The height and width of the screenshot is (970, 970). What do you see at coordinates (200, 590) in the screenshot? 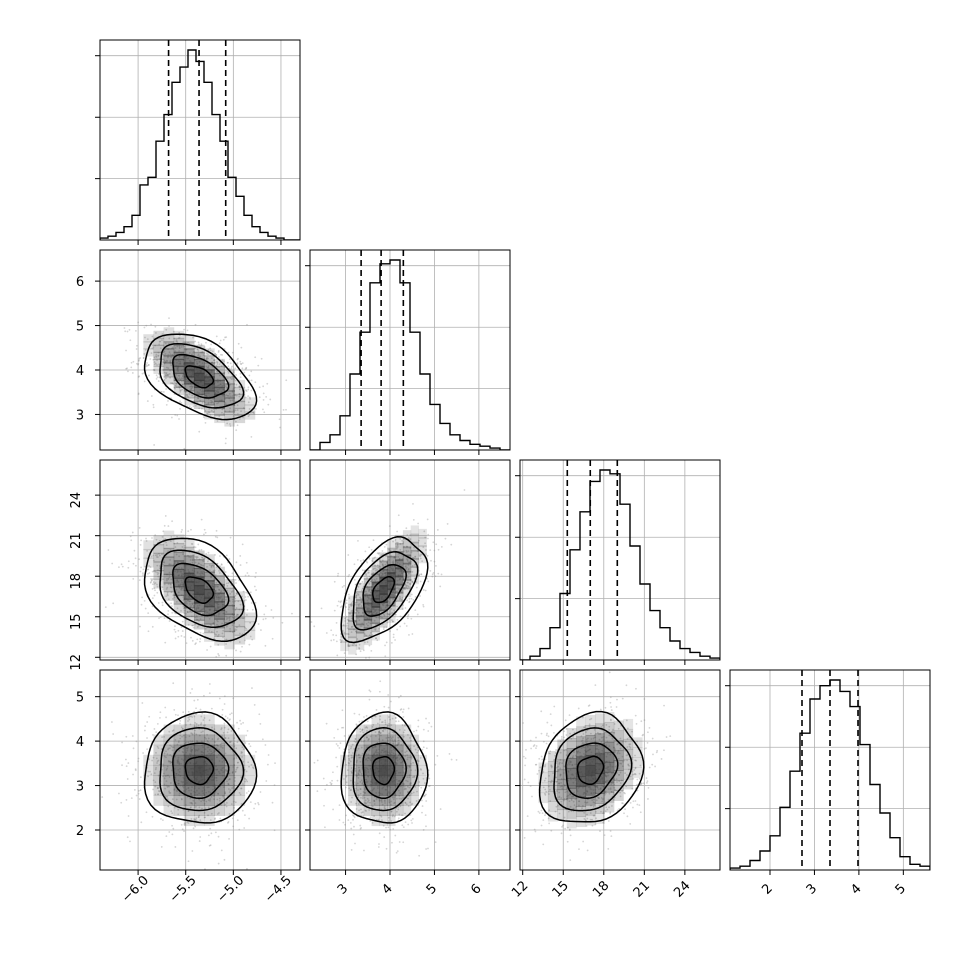
I see `contours` at bounding box center [200, 590].